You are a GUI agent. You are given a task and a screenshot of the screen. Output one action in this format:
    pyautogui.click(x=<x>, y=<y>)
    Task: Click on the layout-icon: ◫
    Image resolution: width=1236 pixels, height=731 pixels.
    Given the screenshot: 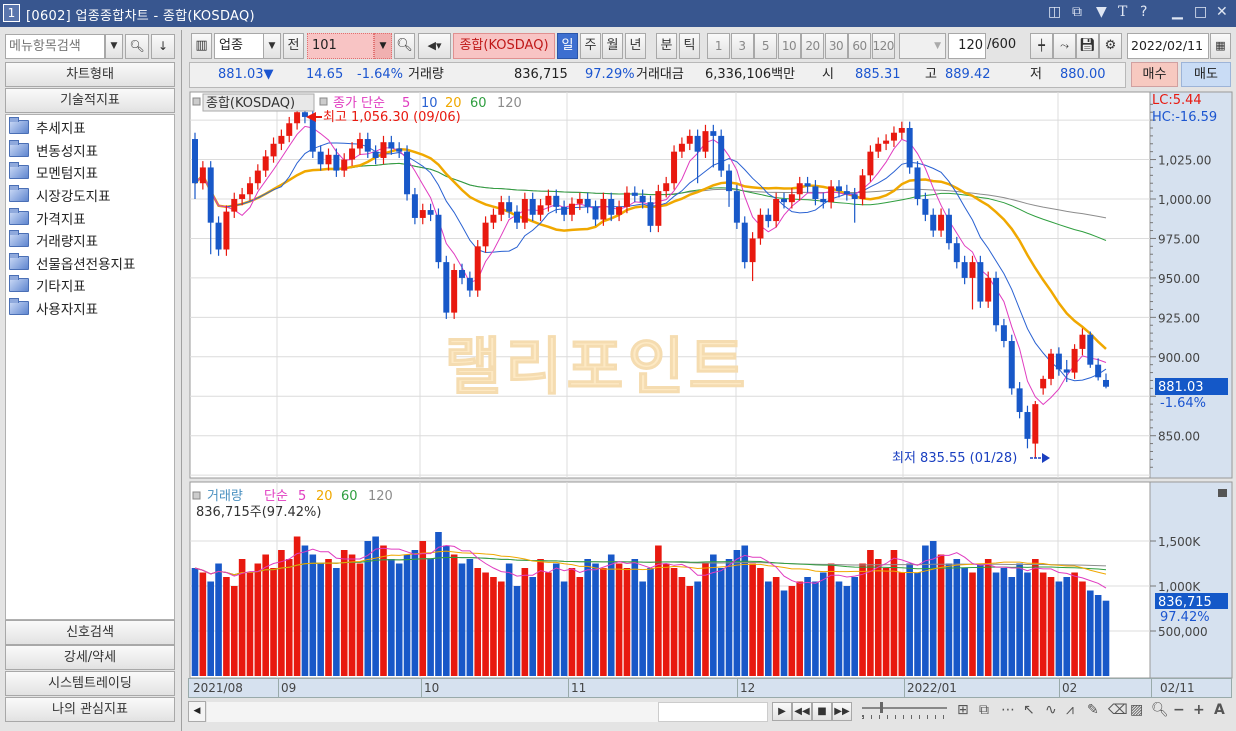 What is the action you would take?
    pyautogui.click(x=1055, y=12)
    